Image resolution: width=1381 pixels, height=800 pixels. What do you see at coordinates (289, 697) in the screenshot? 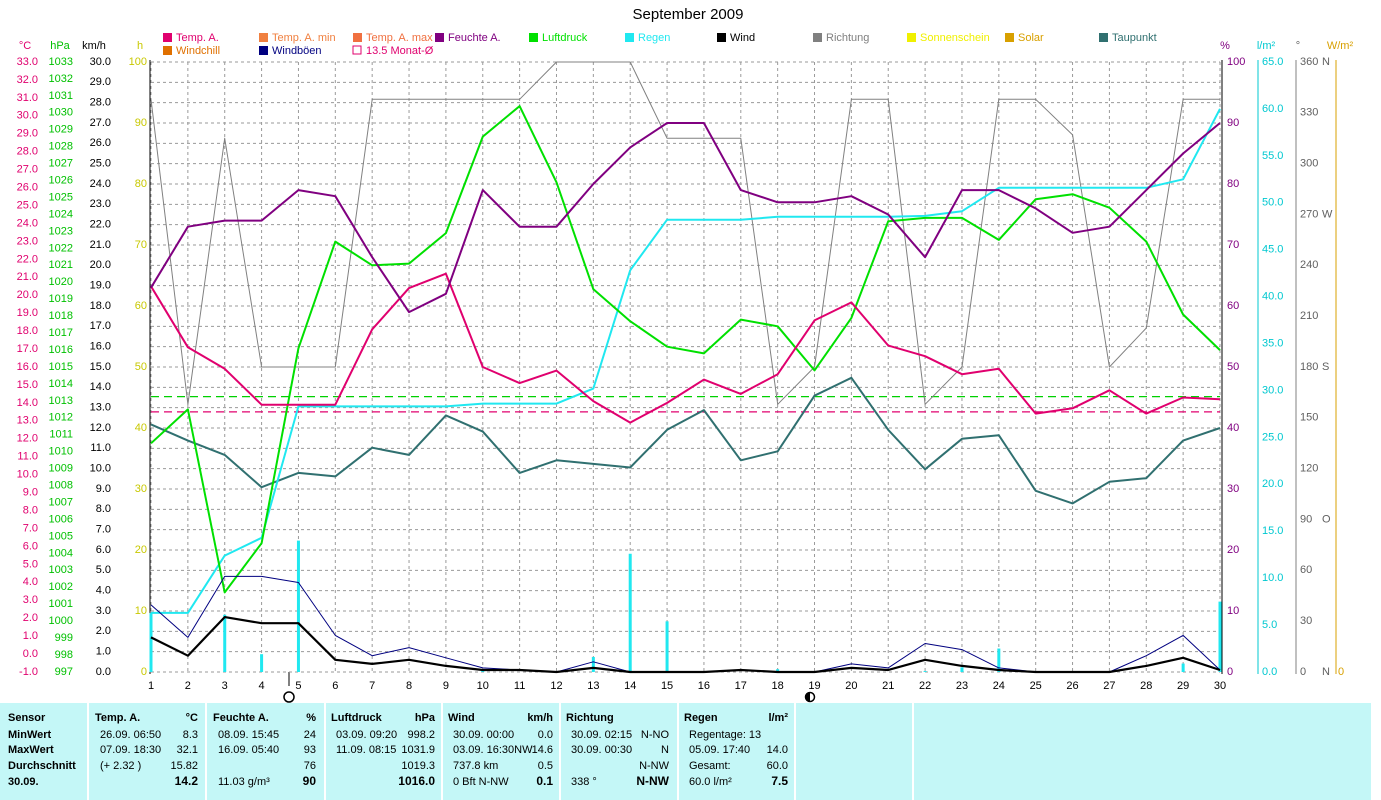
I see `full-moon` at bounding box center [289, 697].